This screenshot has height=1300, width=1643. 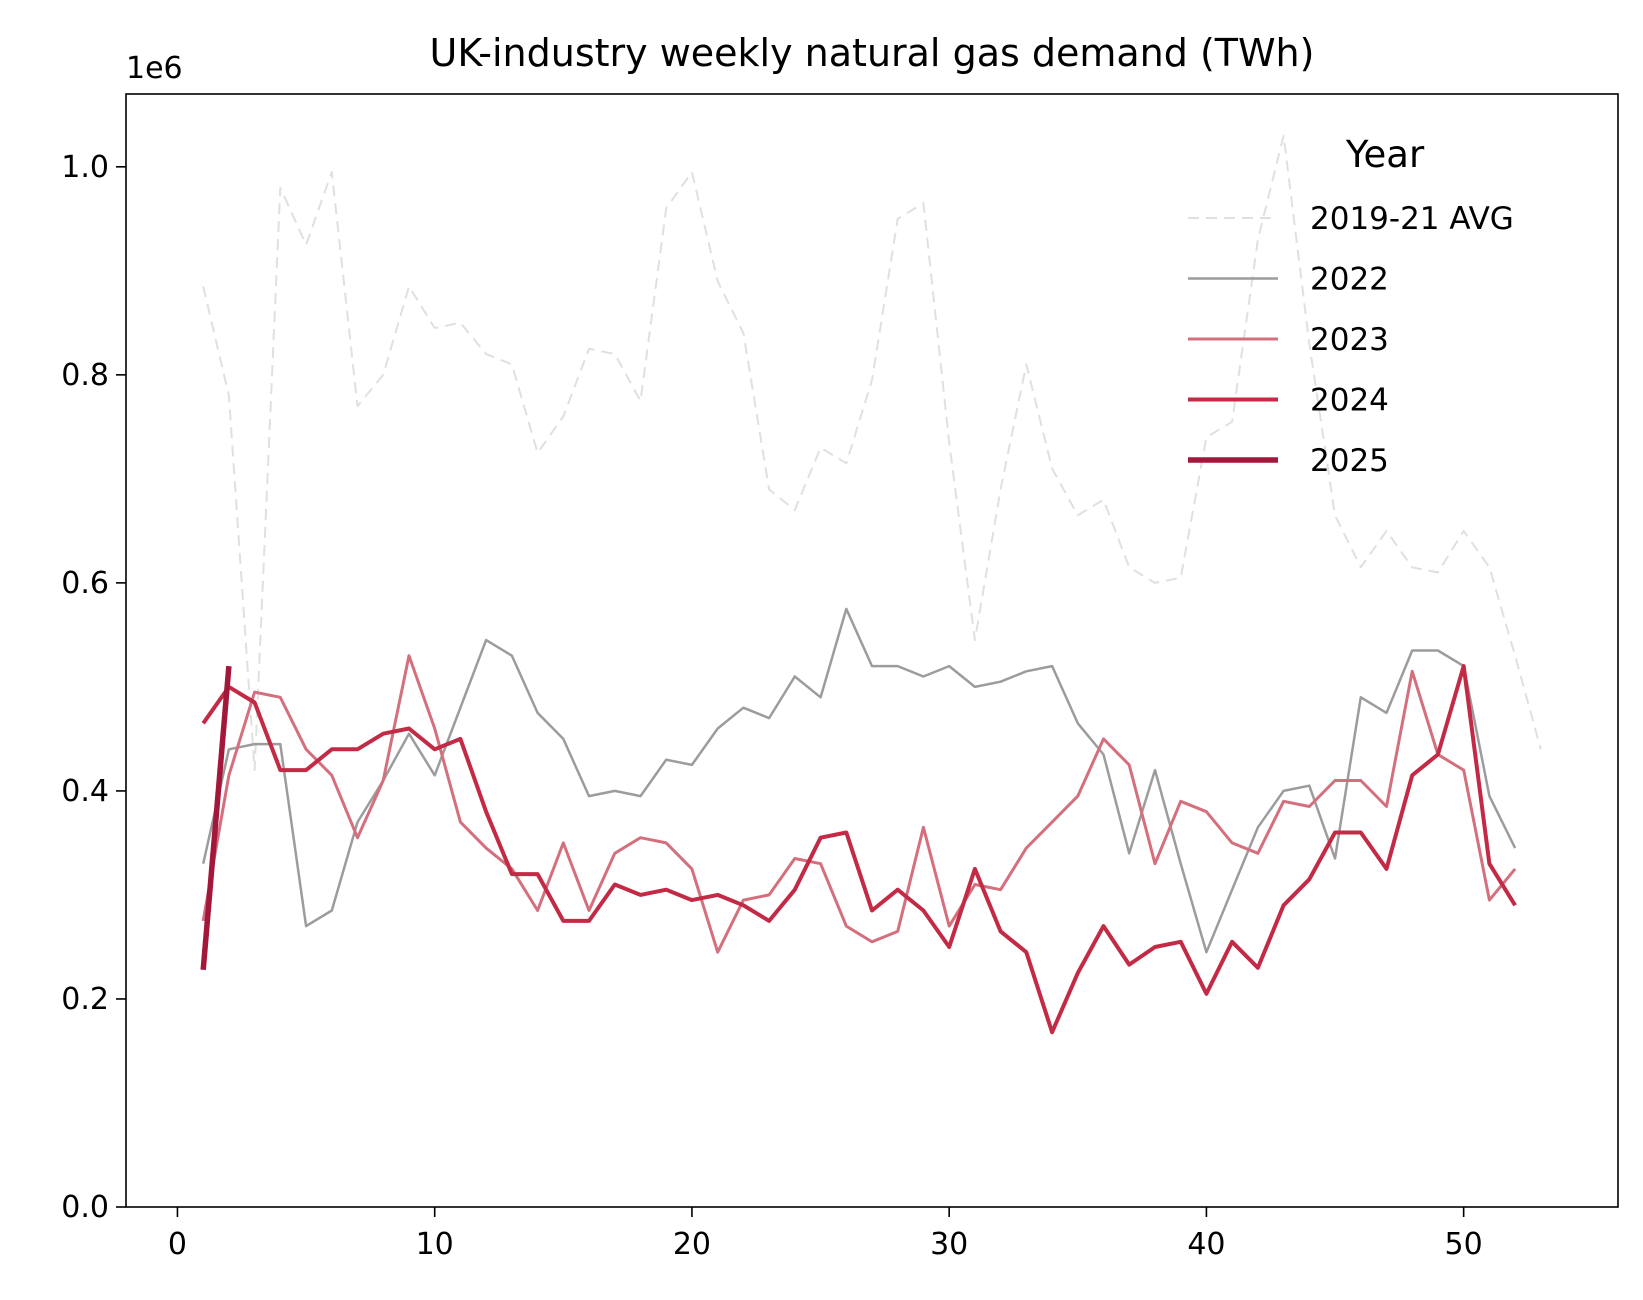 I want to click on y-tick-label-1: 0.2, so click(x=85, y=999).